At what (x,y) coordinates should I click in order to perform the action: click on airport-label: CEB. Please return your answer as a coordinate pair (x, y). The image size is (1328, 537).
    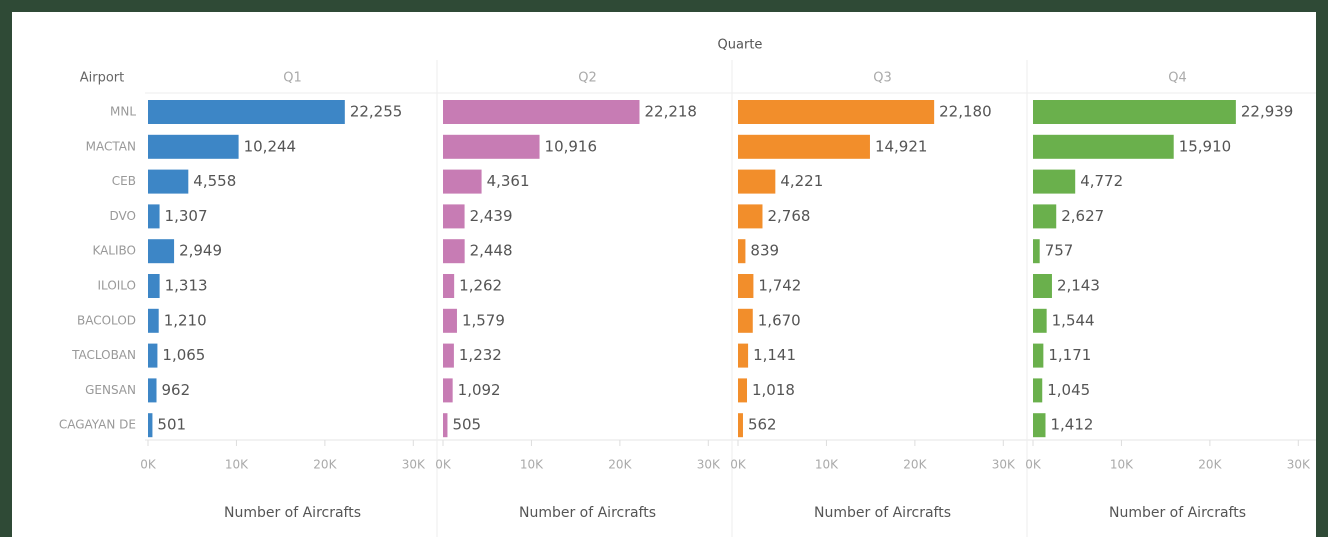
    Looking at the image, I should click on (124, 181).